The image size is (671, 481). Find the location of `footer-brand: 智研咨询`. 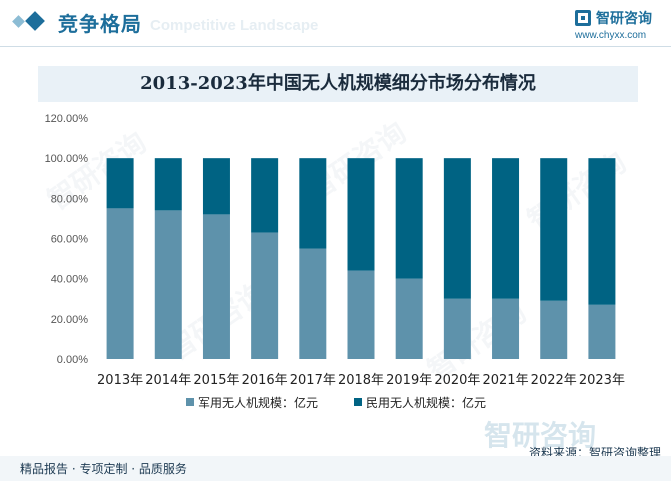

footer-brand: 智研咨询 is located at coordinates (540, 435).